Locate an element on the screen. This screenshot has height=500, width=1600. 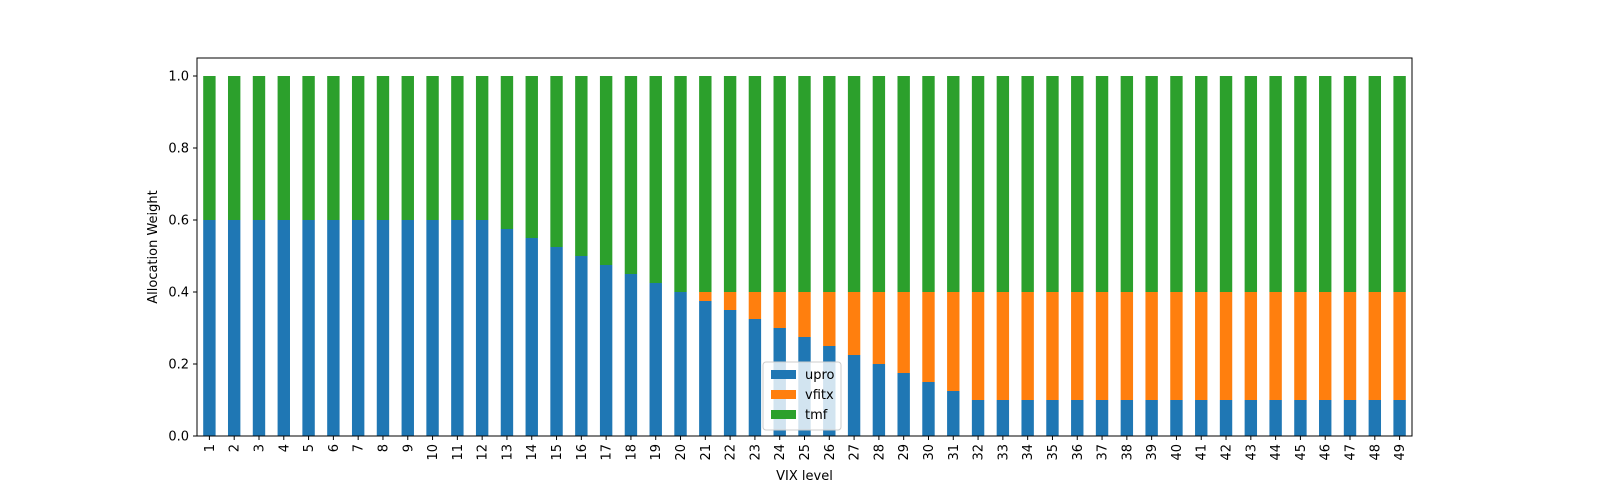
x-tick-label: 42 is located at coordinates (1227, 452).